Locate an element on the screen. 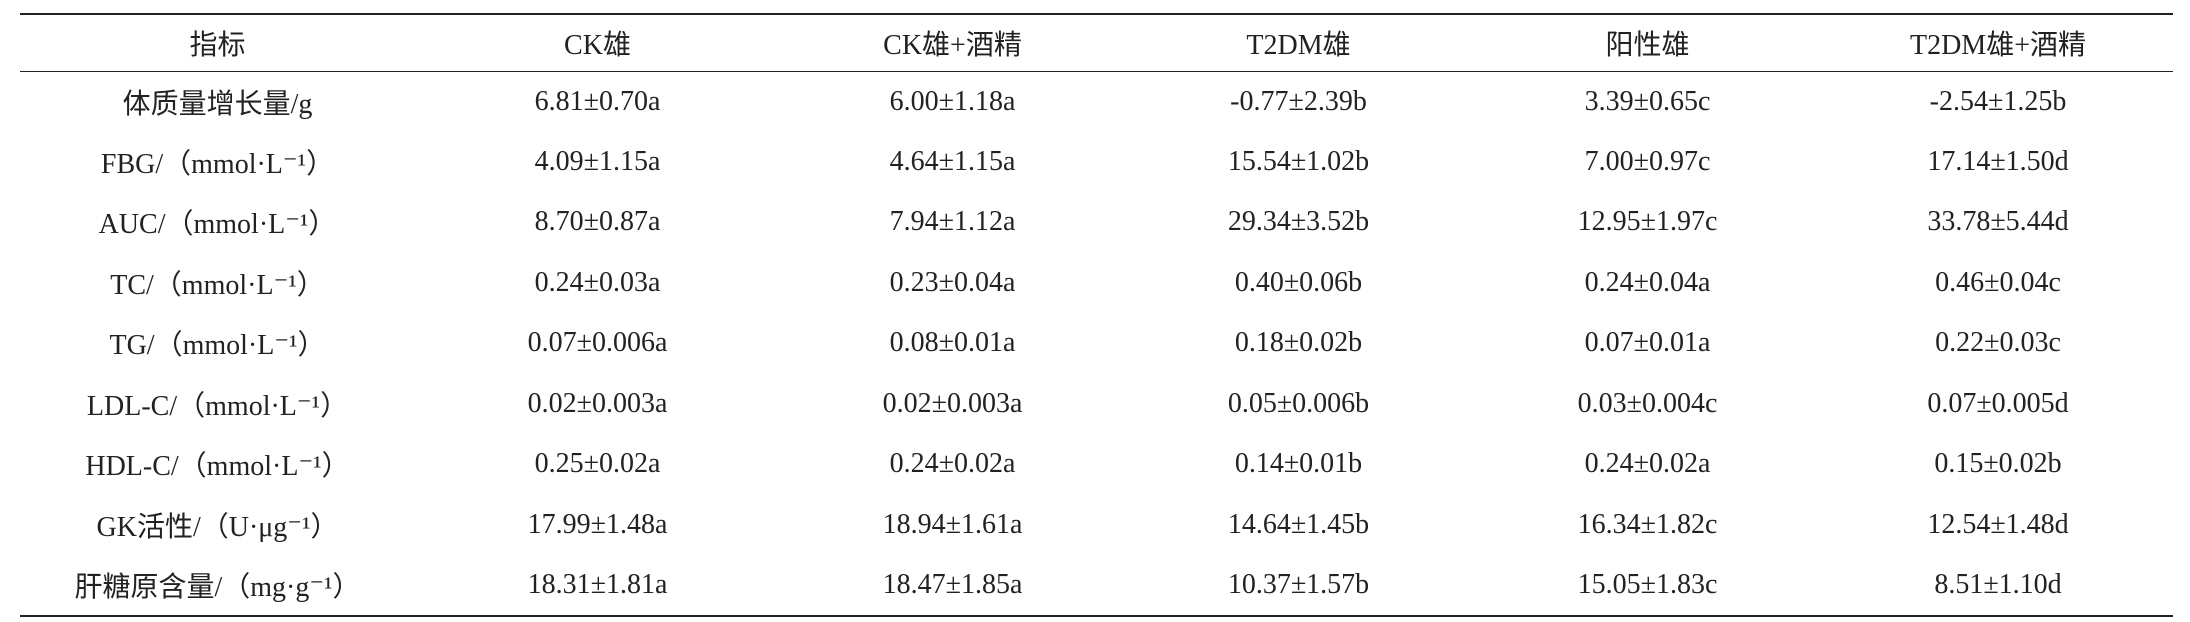 The width and height of the screenshot is (2190, 622). row-label: 肝糖原含量/（mg·g⁻¹） is located at coordinates (217, 586).